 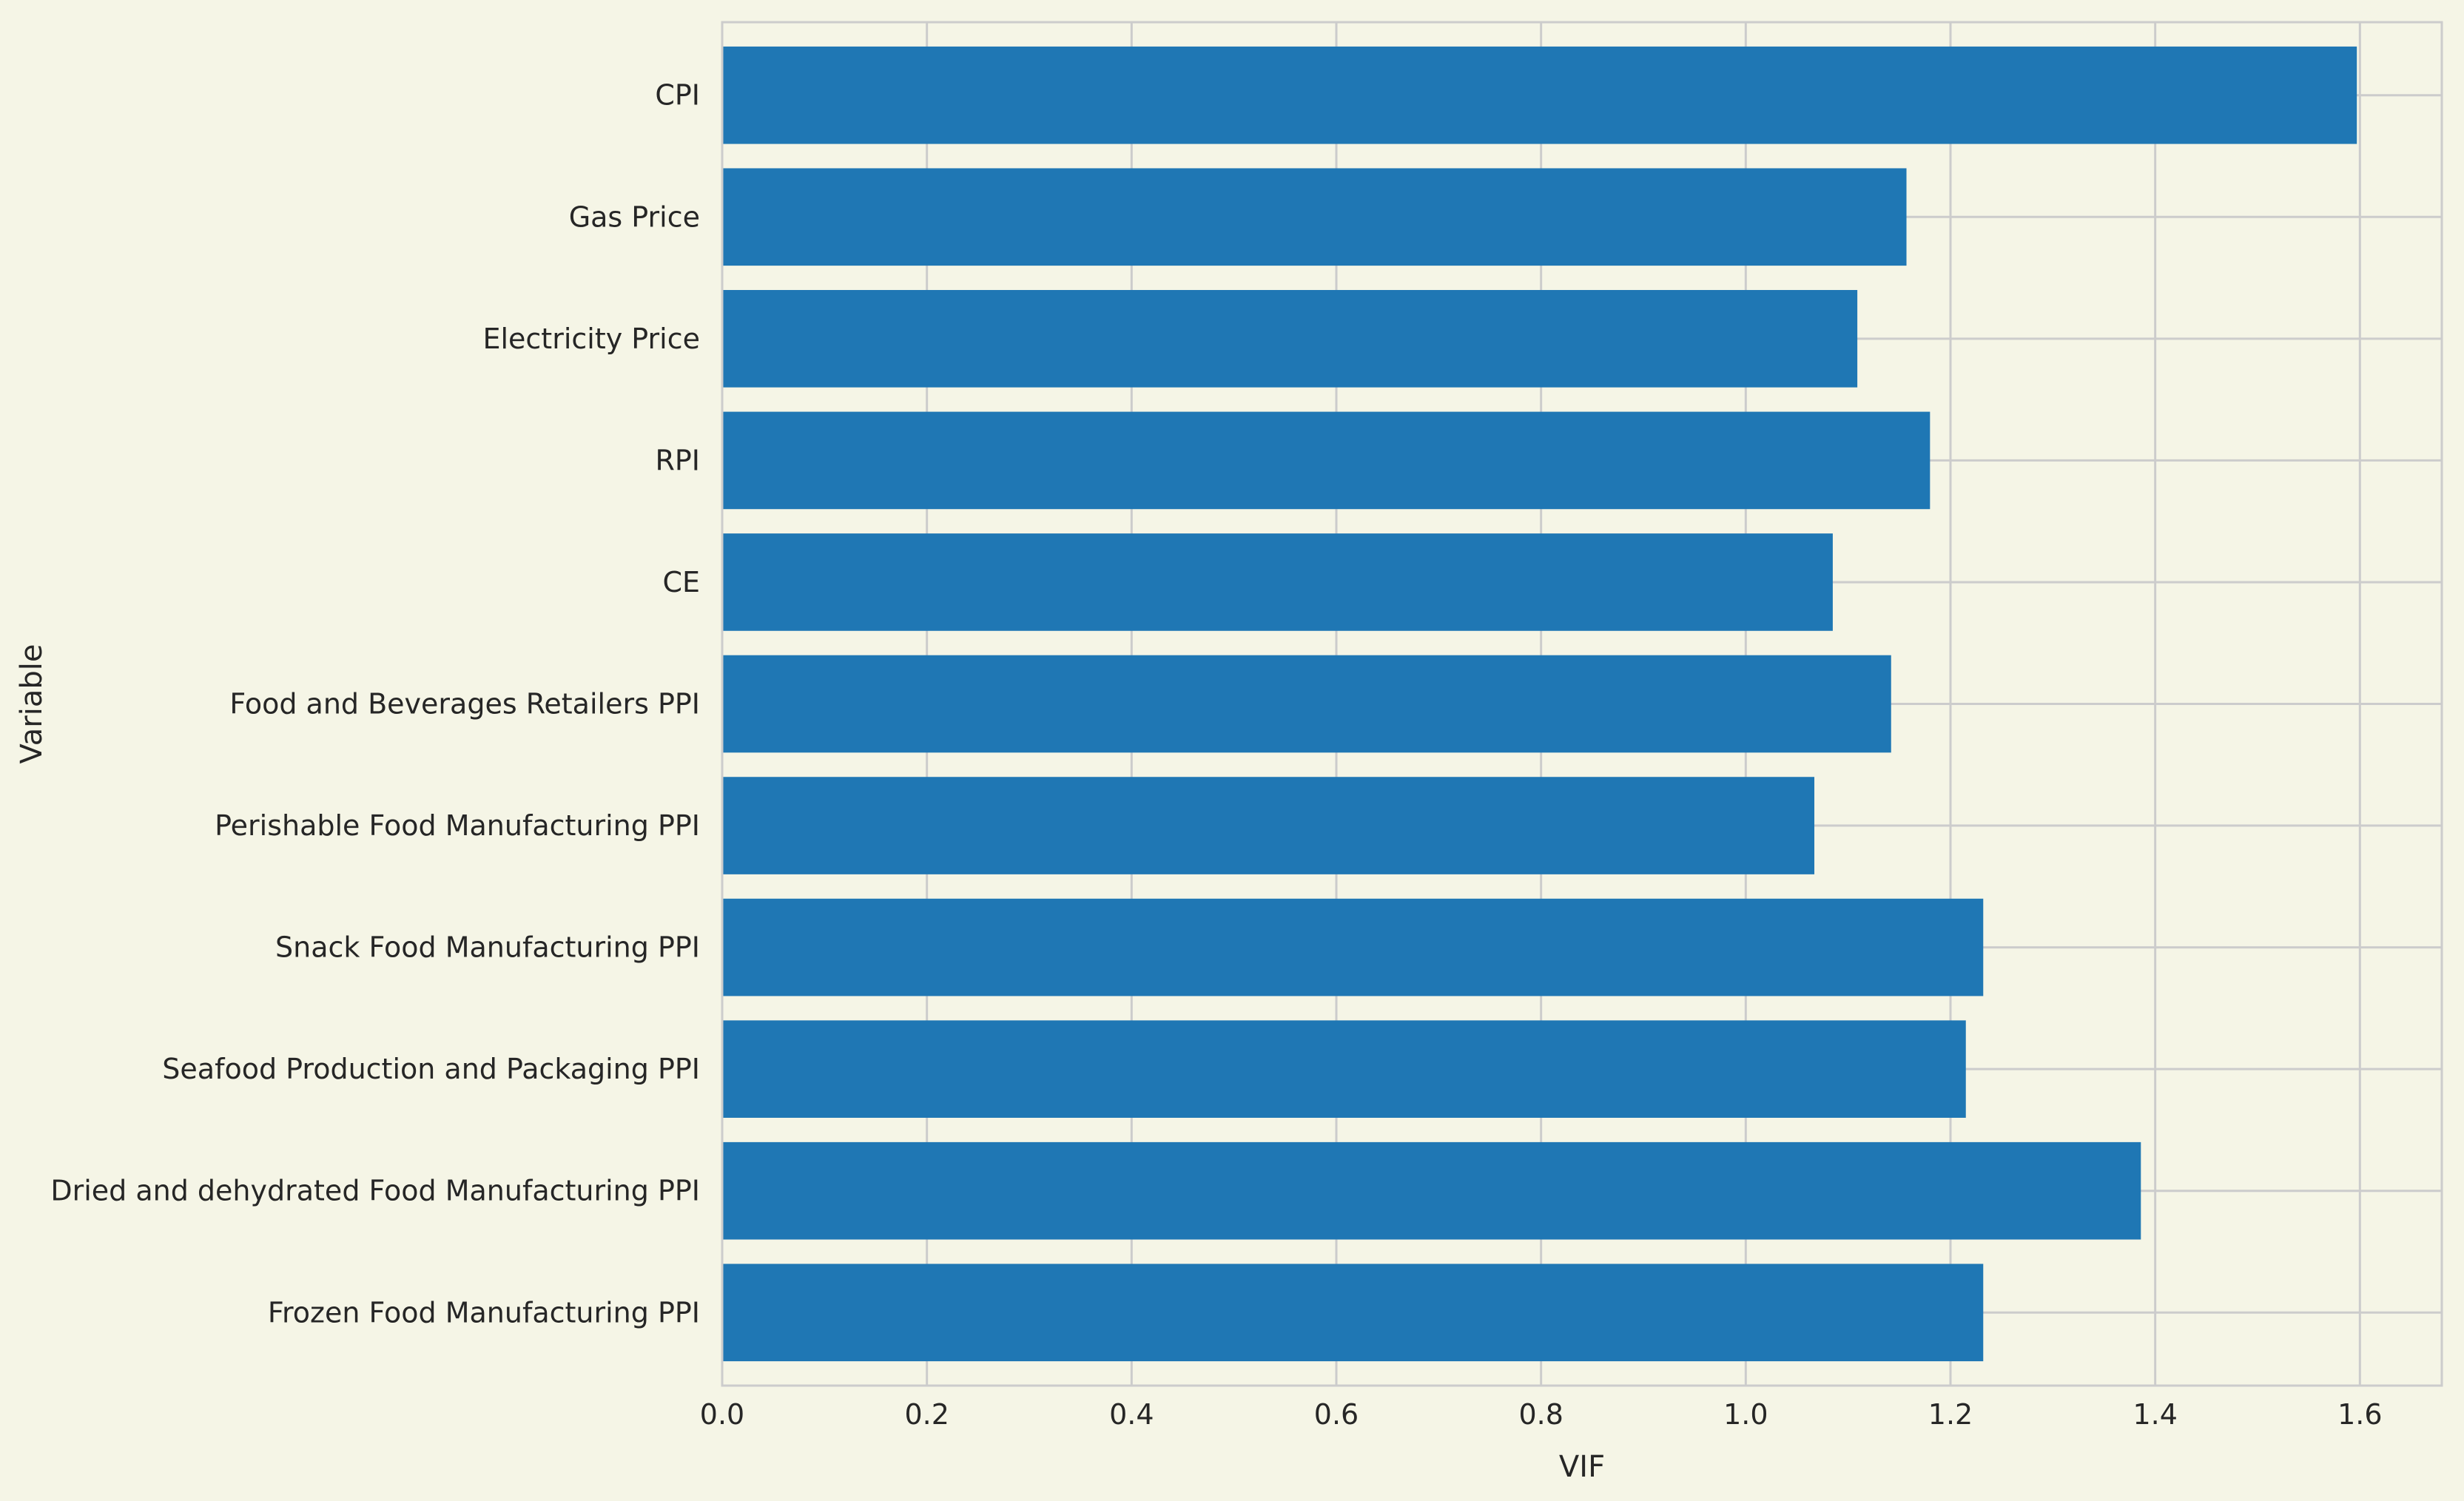 What do you see at coordinates (1336, 1414) in the screenshot?
I see `x-tick-label: 0.6` at bounding box center [1336, 1414].